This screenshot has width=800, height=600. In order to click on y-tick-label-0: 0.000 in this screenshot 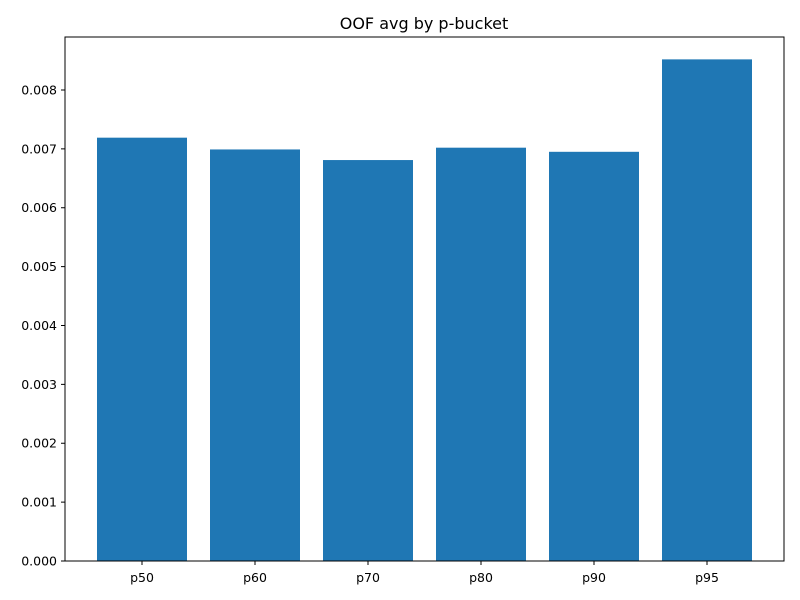, I will do `click(39, 561)`.